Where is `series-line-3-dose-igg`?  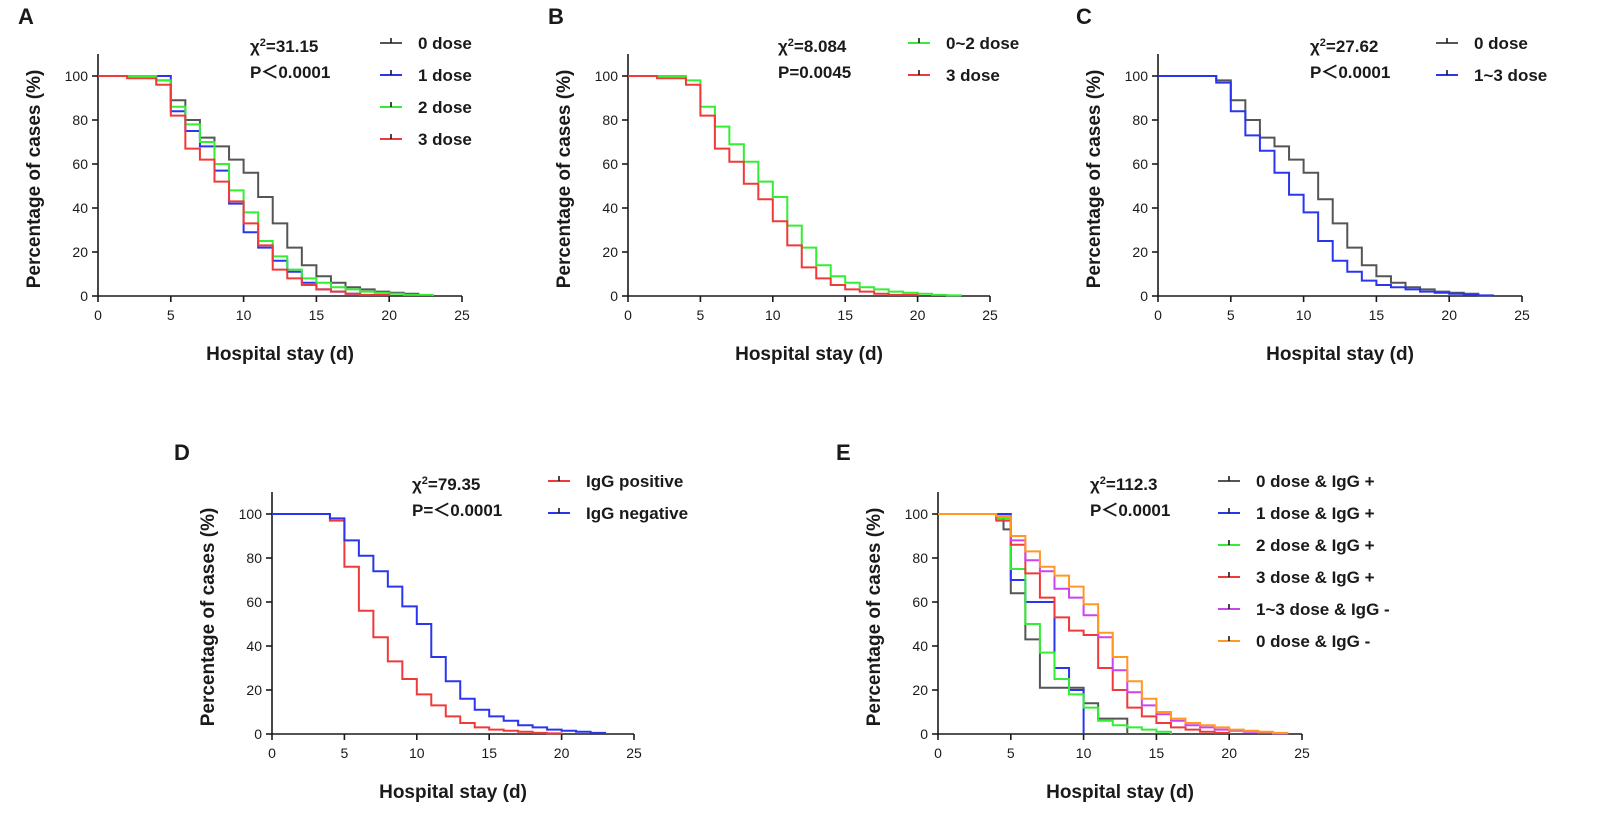
series-line-3-dose-igg is located at coordinates (1084, 623).